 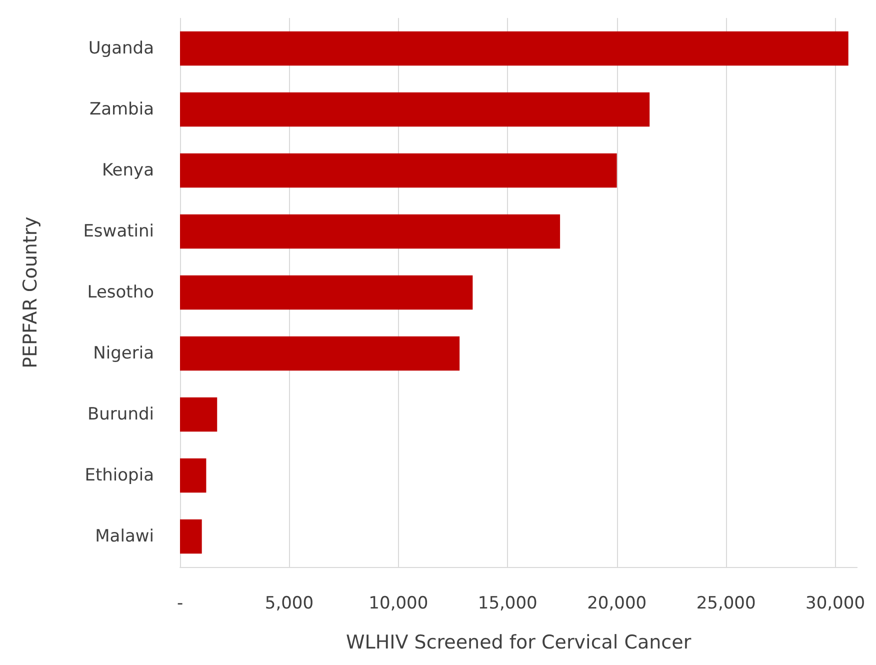 I want to click on x-tick-label: 5,000, so click(x=289, y=604).